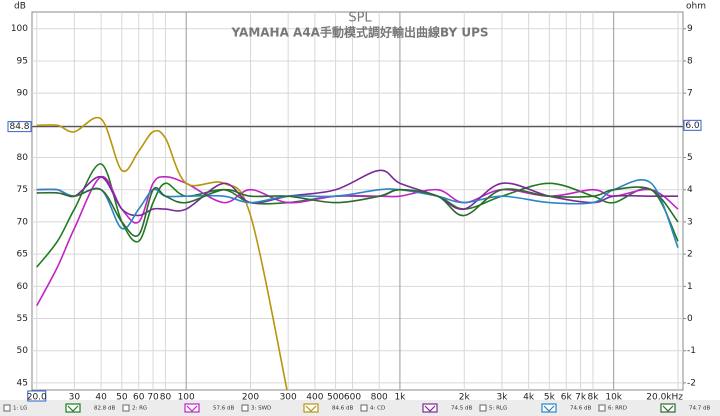  I want to click on legend-name: 1: LG, so click(20, 409).